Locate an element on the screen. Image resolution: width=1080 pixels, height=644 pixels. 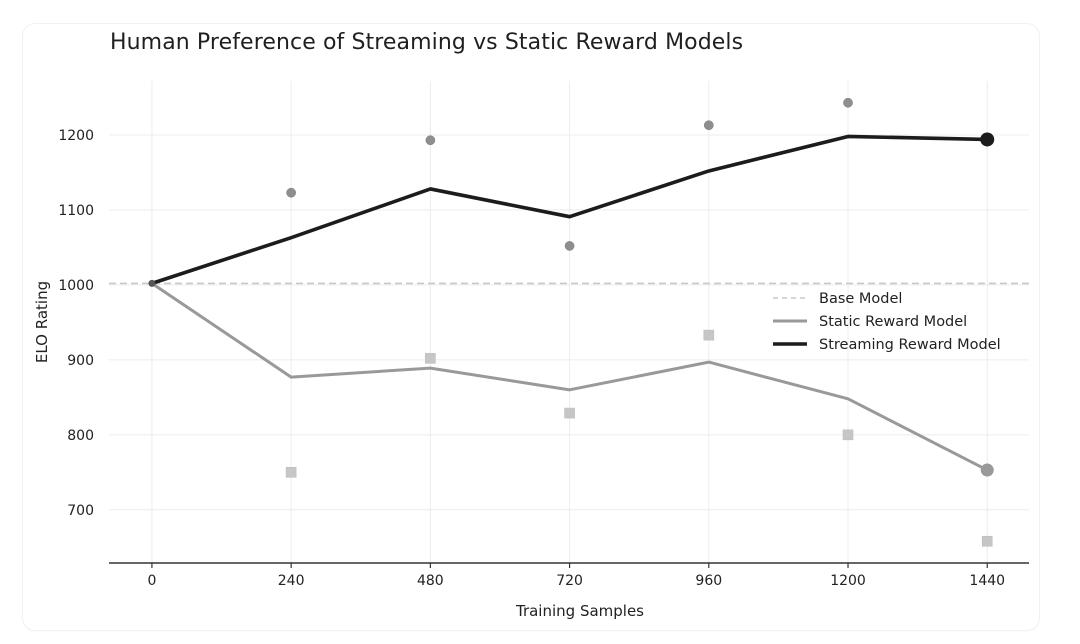
legend-label-static-reward-model: Static Reward Model is located at coordinates (893, 322).